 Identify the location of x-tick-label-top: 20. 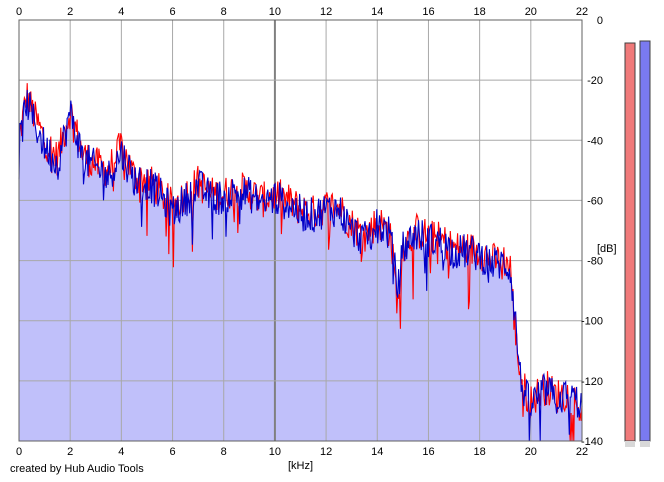
(531, 12).